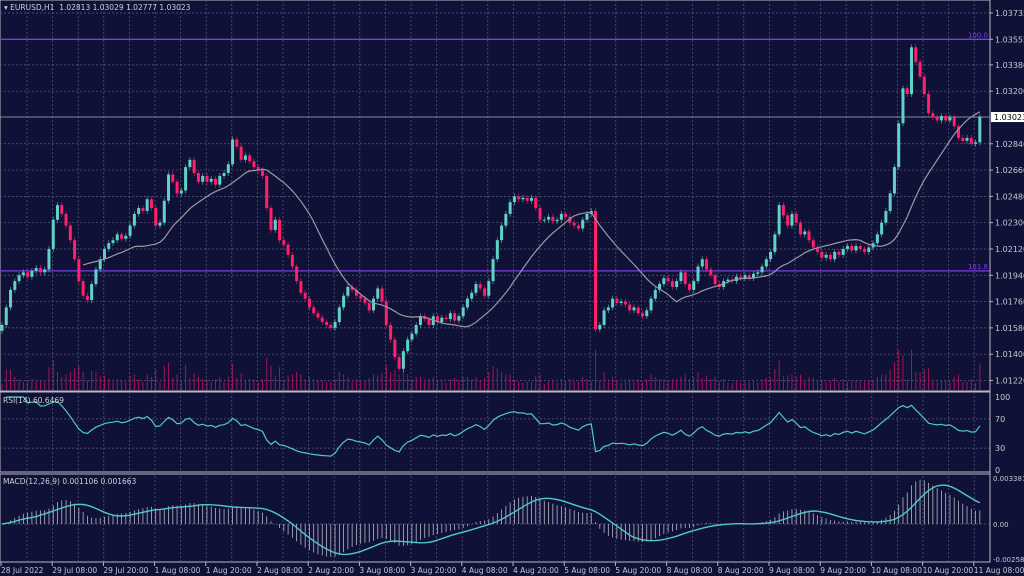  What do you see at coordinates (948, 570) in the screenshot?
I see `time-axis-label: 10 Aug 20:00` at bounding box center [948, 570].